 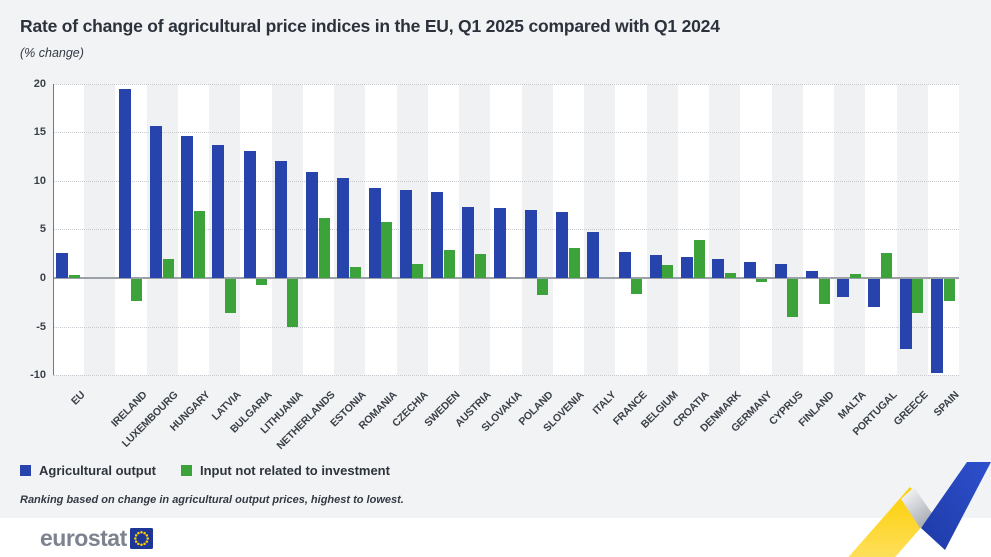 What do you see at coordinates (762, 280) in the screenshot?
I see `bar-input-germany` at bounding box center [762, 280].